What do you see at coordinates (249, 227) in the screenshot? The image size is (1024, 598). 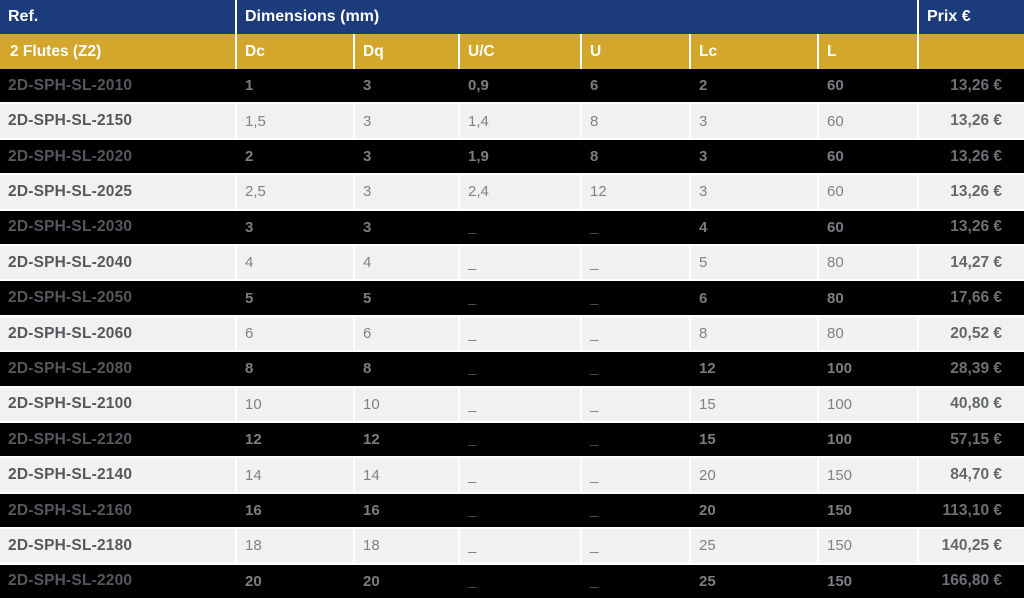 I see `dc-cell: 3` at bounding box center [249, 227].